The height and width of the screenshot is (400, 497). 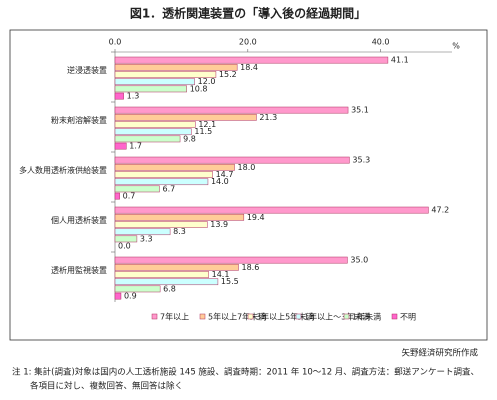 What do you see at coordinates (219, 224) in the screenshot?
I see `value-label: 13.9` at bounding box center [219, 224].